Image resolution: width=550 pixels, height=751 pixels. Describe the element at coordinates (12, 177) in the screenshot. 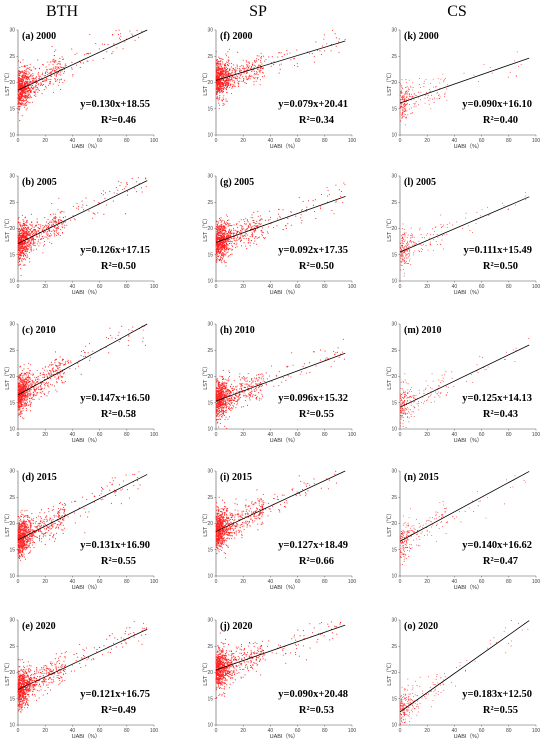

I see `y-tick-label: 30` at that location.